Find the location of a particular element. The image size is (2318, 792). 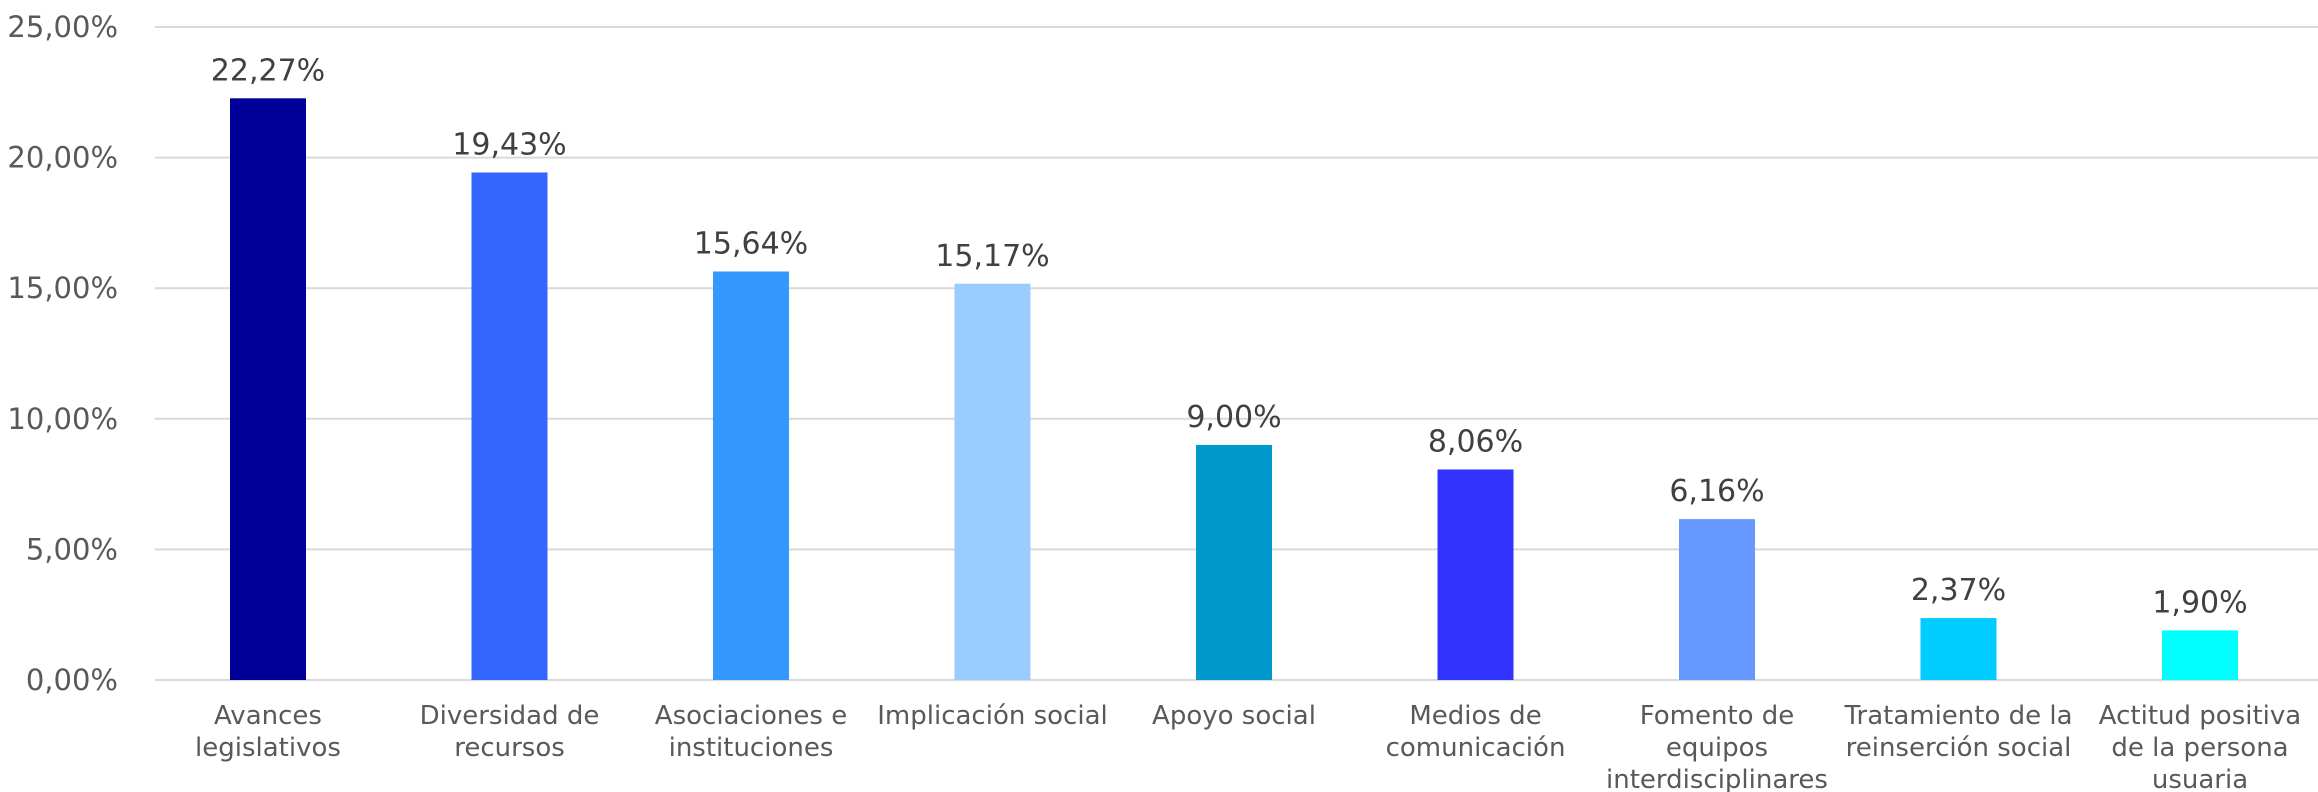

category-label: Asociaciones e instituciones is located at coordinates (751, 732).